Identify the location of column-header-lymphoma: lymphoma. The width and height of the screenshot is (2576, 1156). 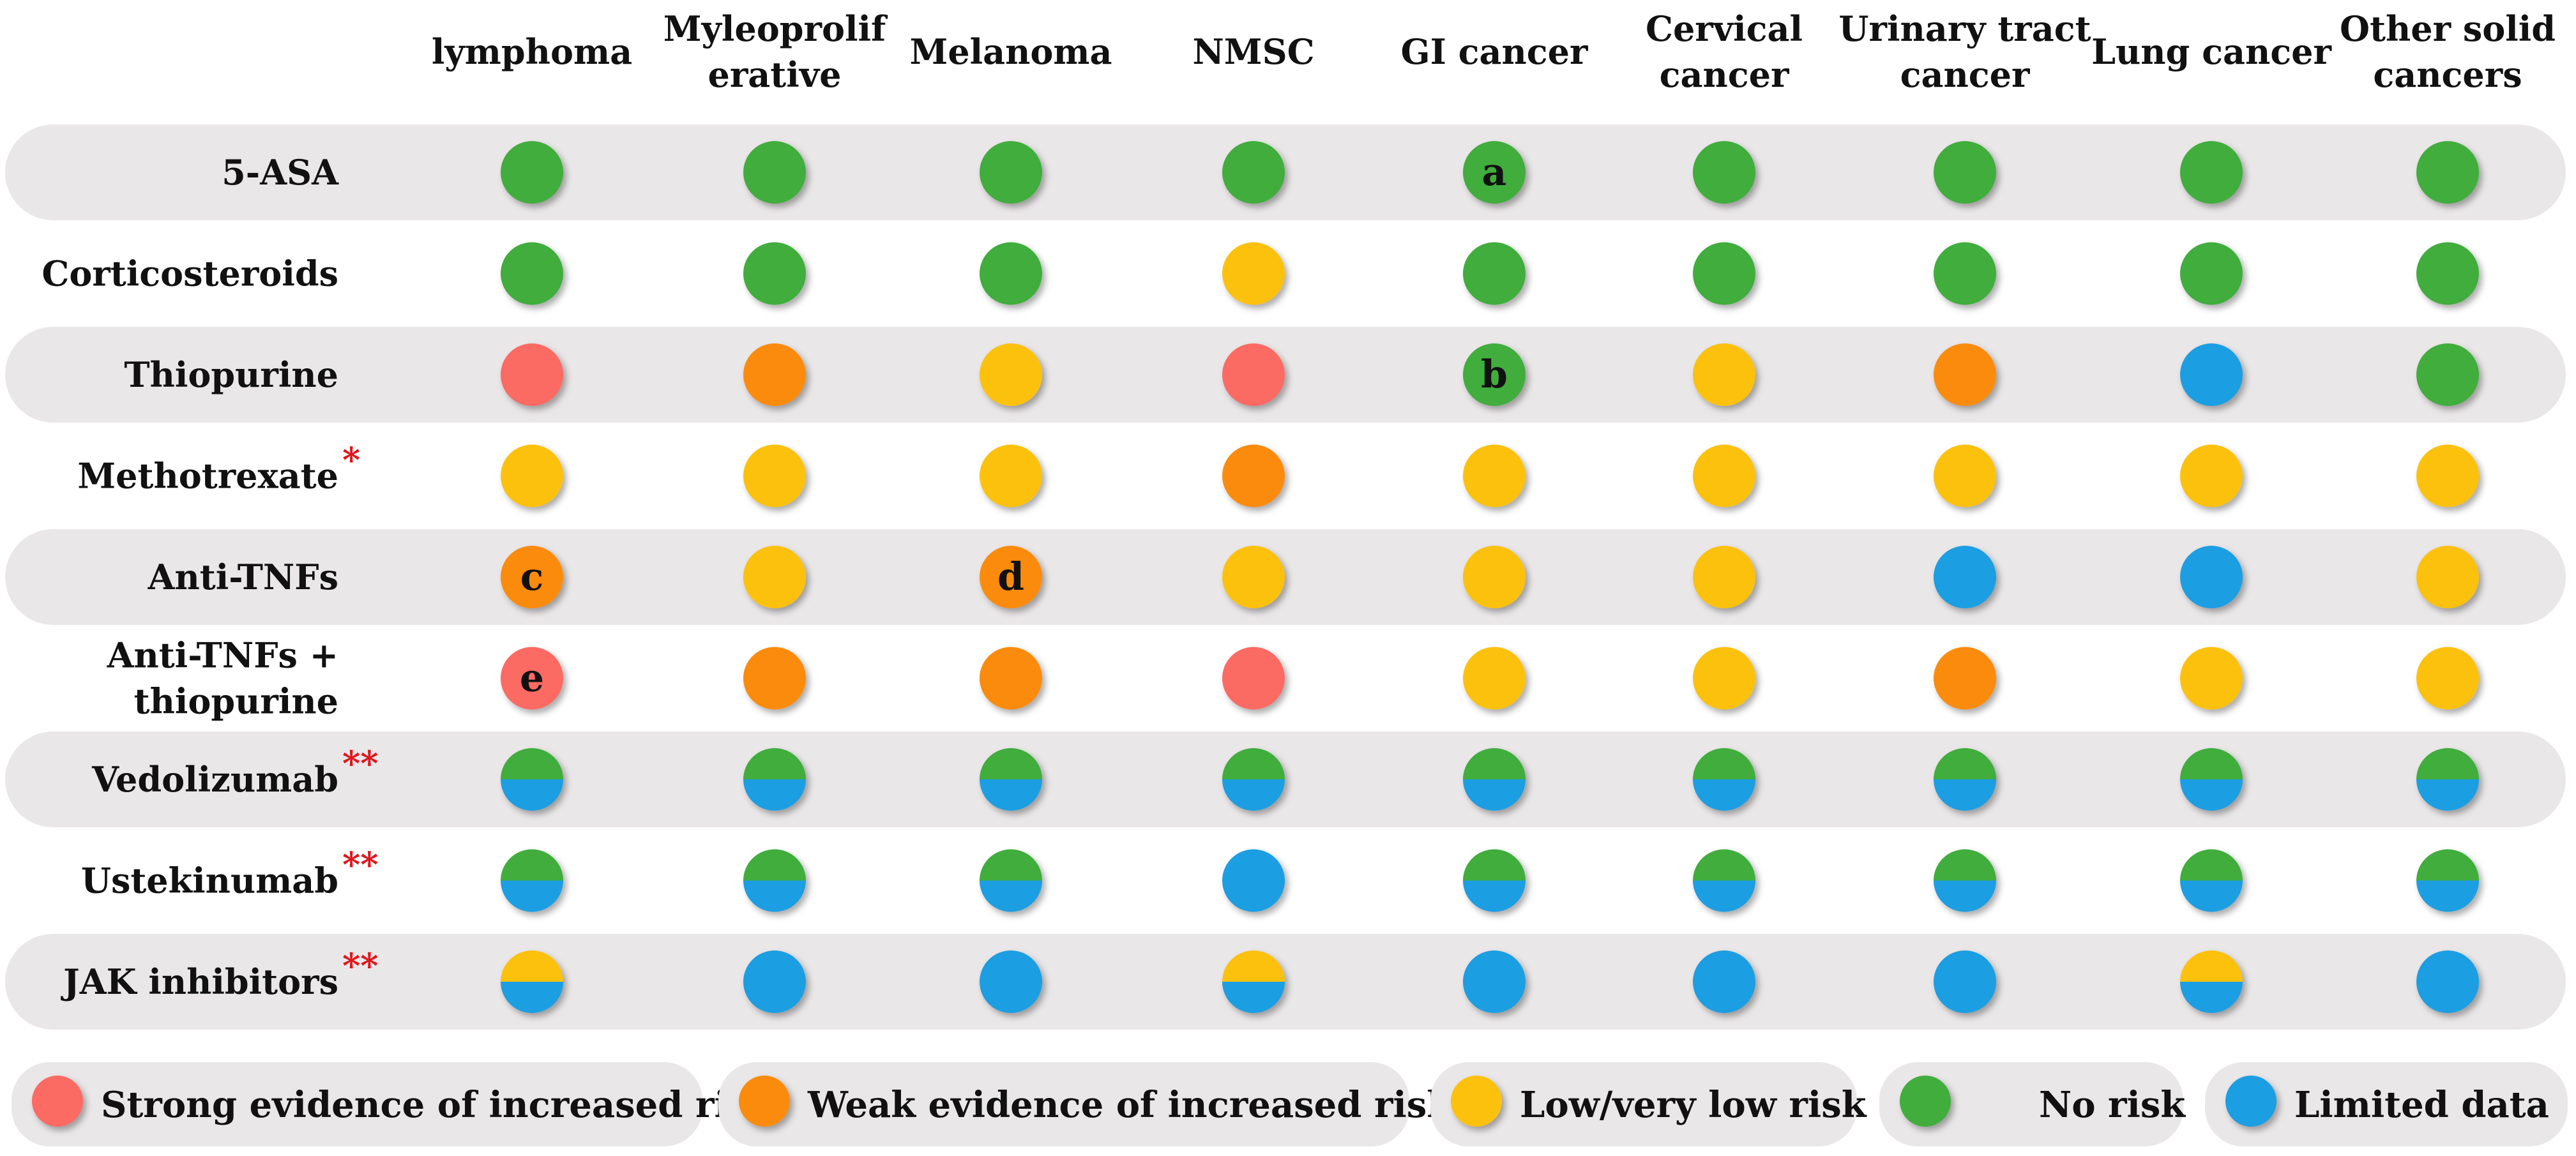
(532, 51).